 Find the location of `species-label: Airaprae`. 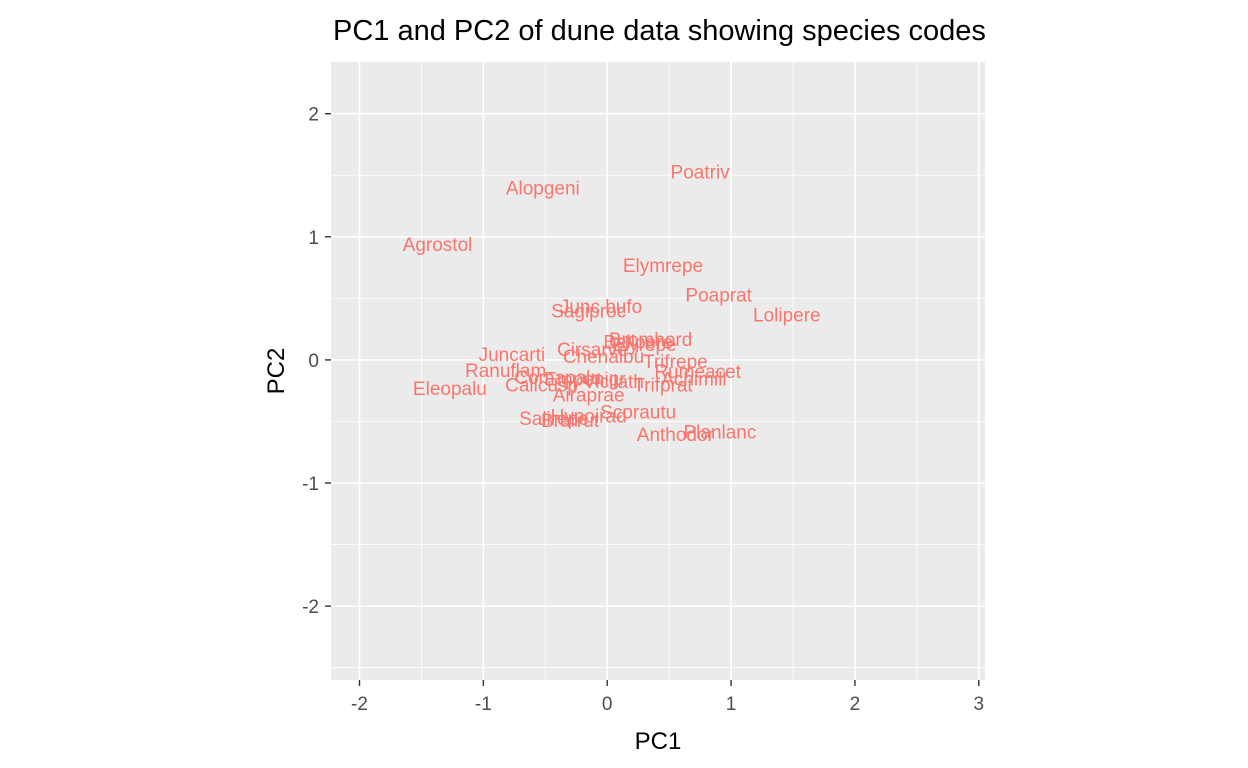

species-label: Airaprae is located at coordinates (589, 395).